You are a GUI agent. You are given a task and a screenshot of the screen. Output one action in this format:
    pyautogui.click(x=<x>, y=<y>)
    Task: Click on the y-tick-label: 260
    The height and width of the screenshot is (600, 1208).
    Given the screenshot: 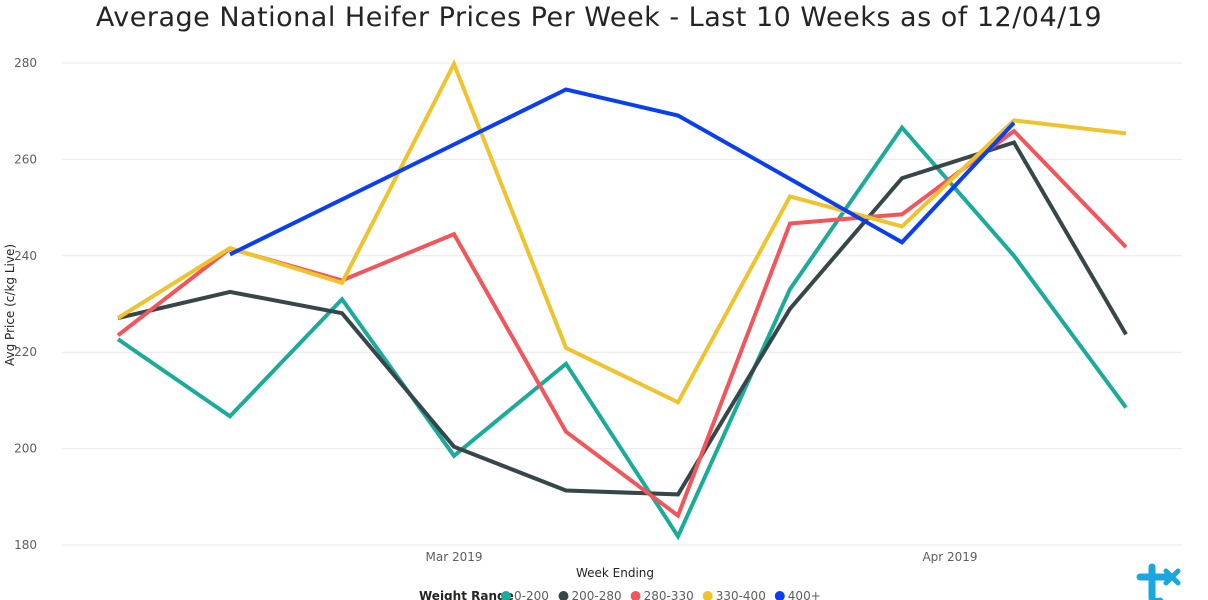 What is the action you would take?
    pyautogui.click(x=25, y=159)
    